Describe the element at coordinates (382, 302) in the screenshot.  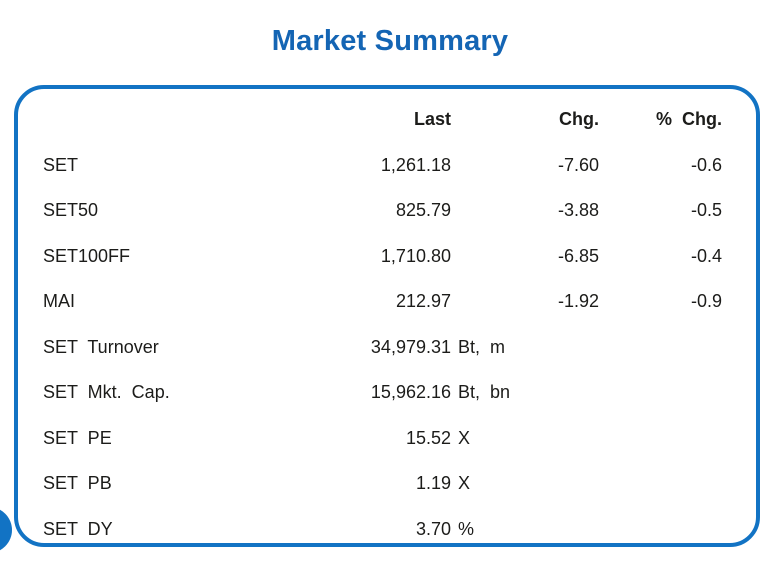
I see `table-row-mai: MAI 212.97 -1.92 -0.9` at that location.